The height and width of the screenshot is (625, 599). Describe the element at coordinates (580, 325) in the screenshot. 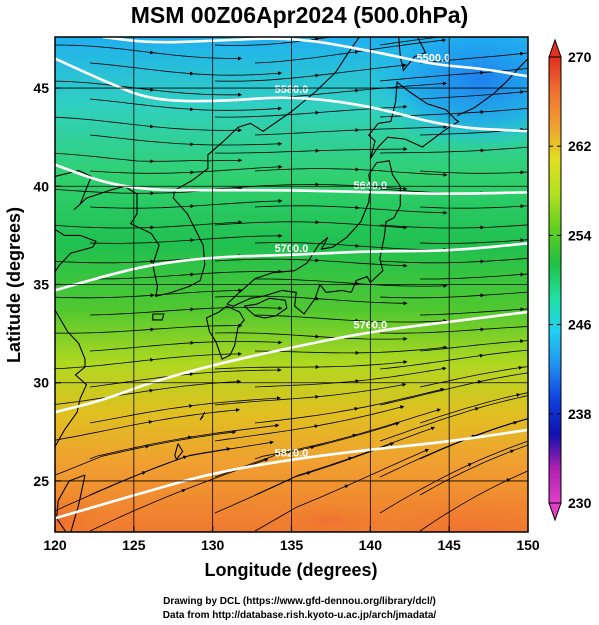

I see `colorbar-tick-label: 246` at that location.